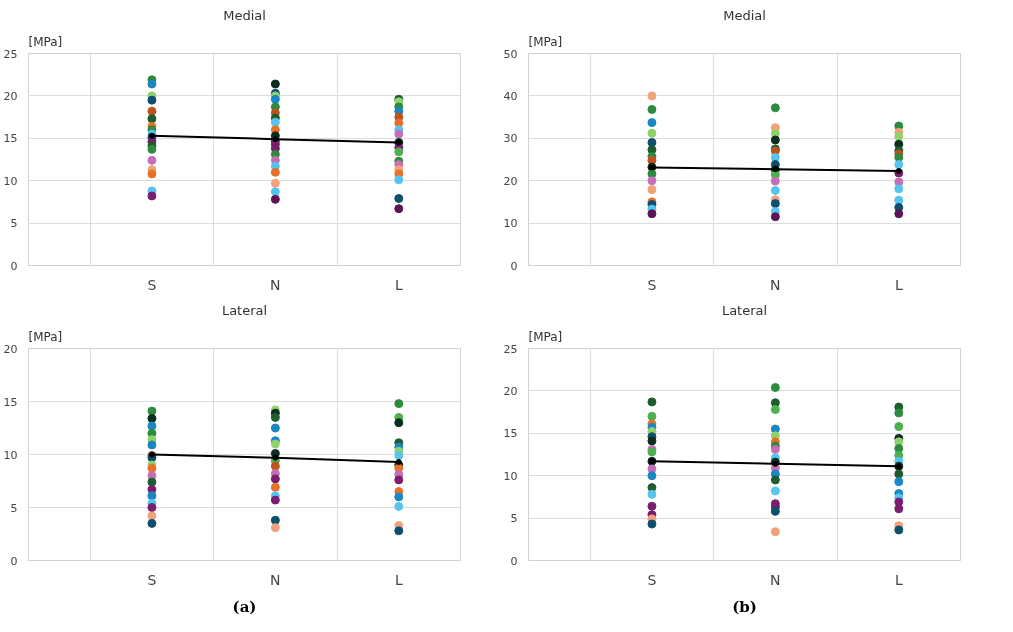  I want to click on text: (b), so click(744, 606).